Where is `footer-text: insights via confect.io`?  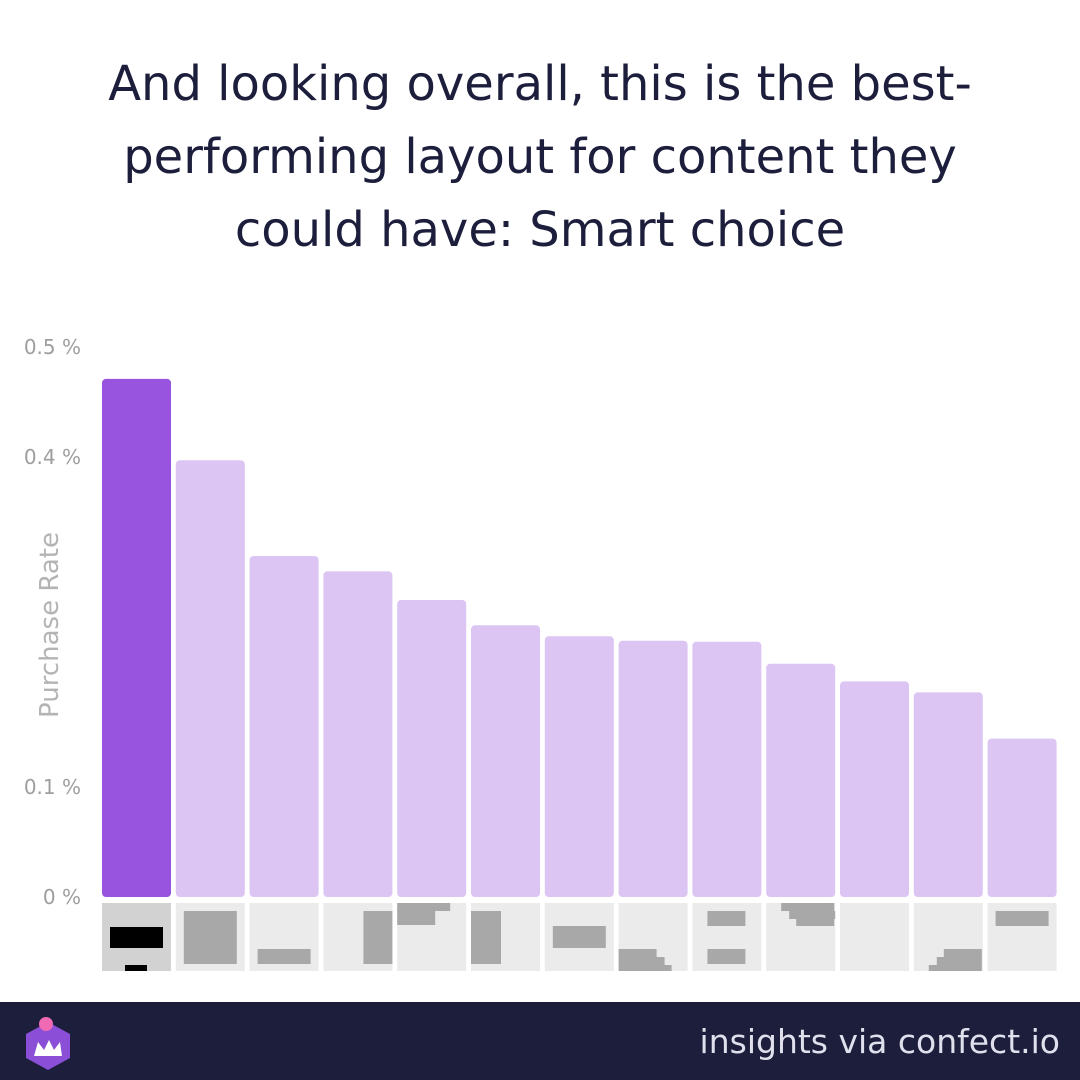 footer-text: insights via confect.io is located at coordinates (879, 1041).